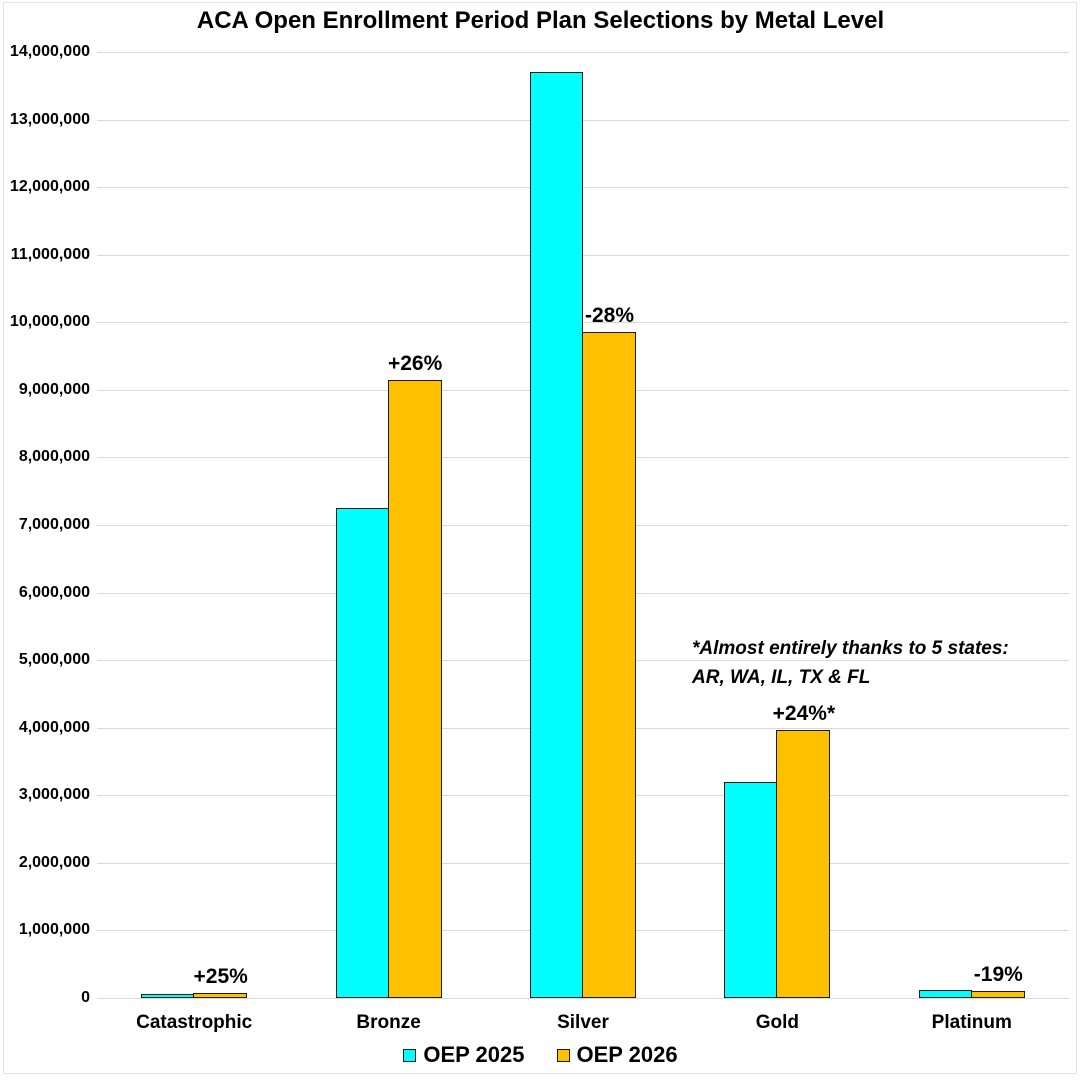 The height and width of the screenshot is (1080, 1081). What do you see at coordinates (54, 592) in the screenshot?
I see `y-axis-tick-label: 6,000,000` at bounding box center [54, 592].